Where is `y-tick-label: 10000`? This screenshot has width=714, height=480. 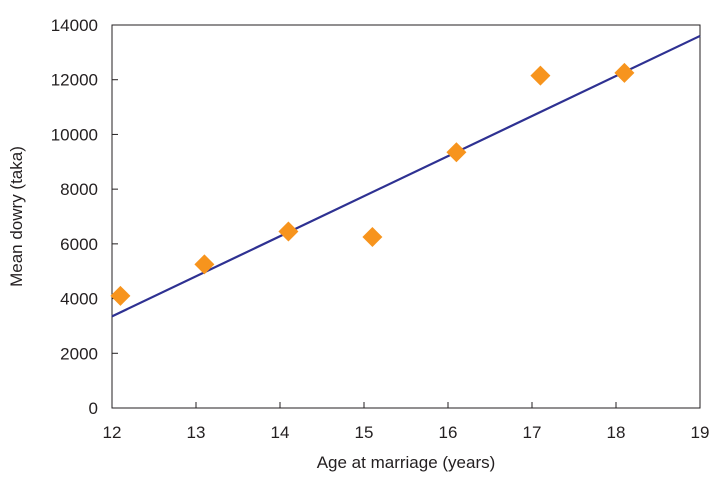 y-tick-label: 10000 is located at coordinates (74, 134).